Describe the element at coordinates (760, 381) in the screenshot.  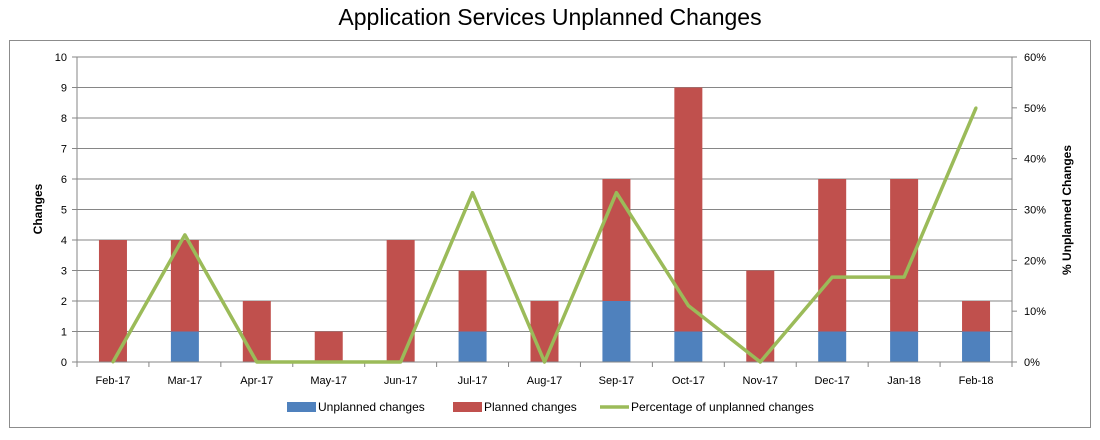
I see `x-tick-label: Nov-17` at that location.